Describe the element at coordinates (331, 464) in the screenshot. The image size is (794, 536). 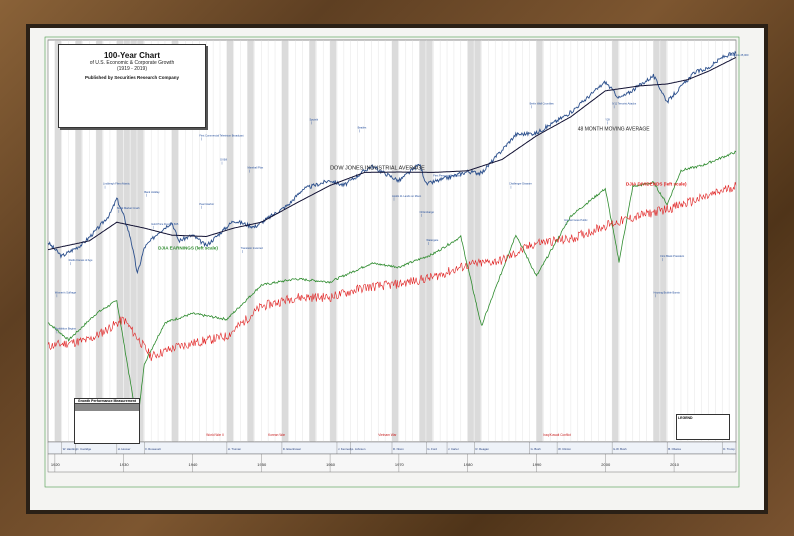
I see `decade-tick-label: 1960` at that location.